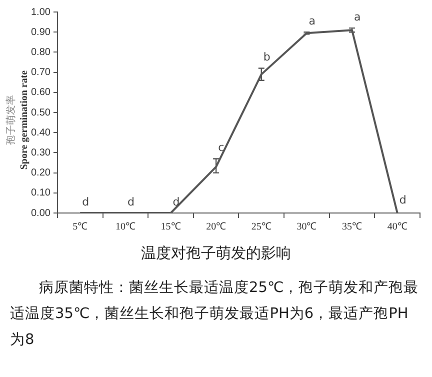 The width and height of the screenshot is (432, 377). Describe the element at coordinates (170, 227) in the screenshot. I see `x-tick-label: 15℃` at that location.